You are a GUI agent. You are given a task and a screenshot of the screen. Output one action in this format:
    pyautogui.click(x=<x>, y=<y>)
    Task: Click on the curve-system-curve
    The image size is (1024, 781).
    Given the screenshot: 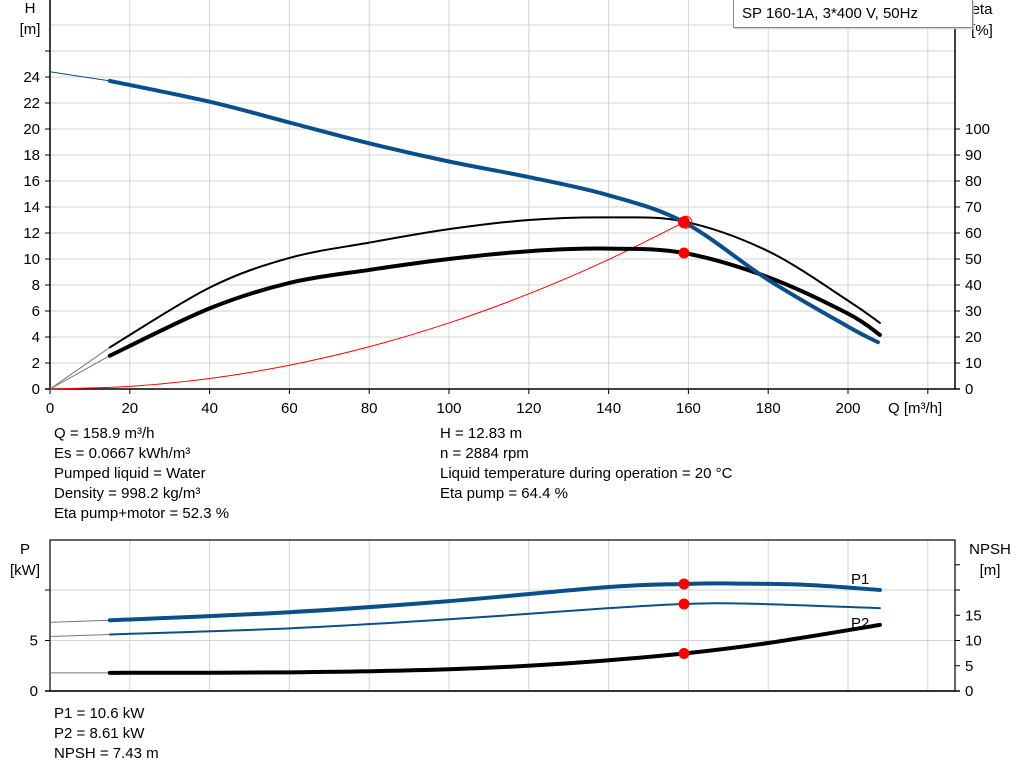 What is the action you would take?
    pyautogui.click(x=367, y=305)
    